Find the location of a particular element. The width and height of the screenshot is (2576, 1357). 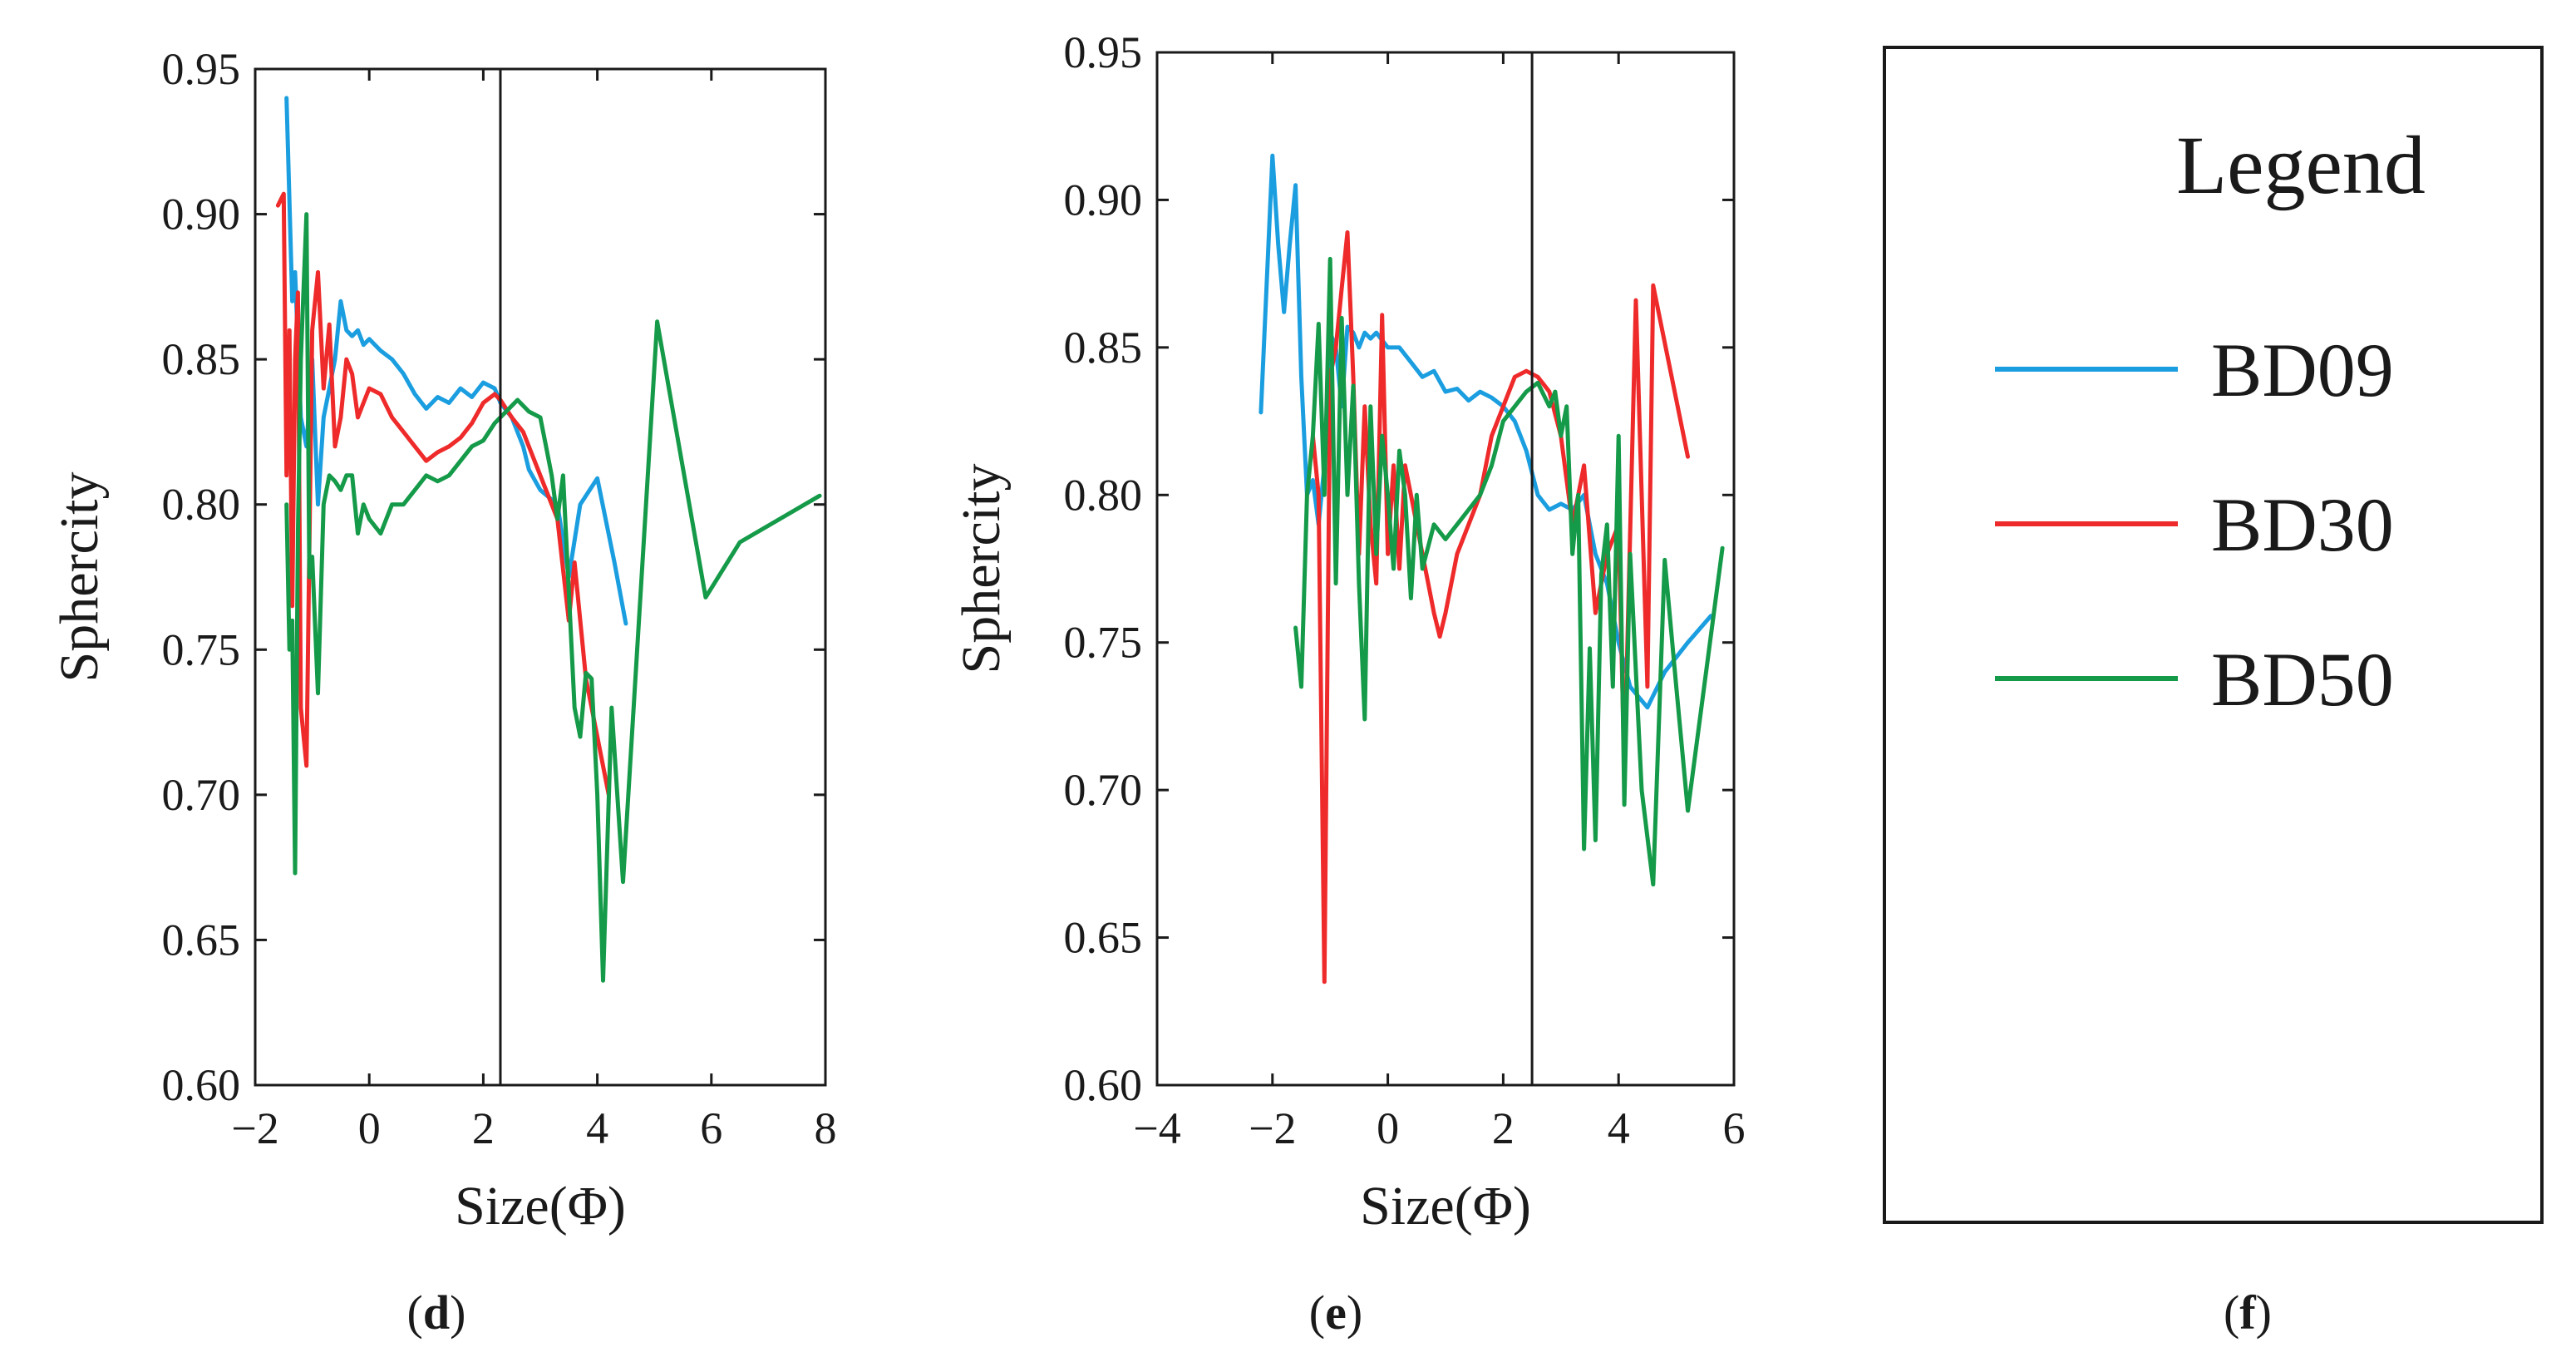

ytick-label-d: 0.65 is located at coordinates (201, 940).